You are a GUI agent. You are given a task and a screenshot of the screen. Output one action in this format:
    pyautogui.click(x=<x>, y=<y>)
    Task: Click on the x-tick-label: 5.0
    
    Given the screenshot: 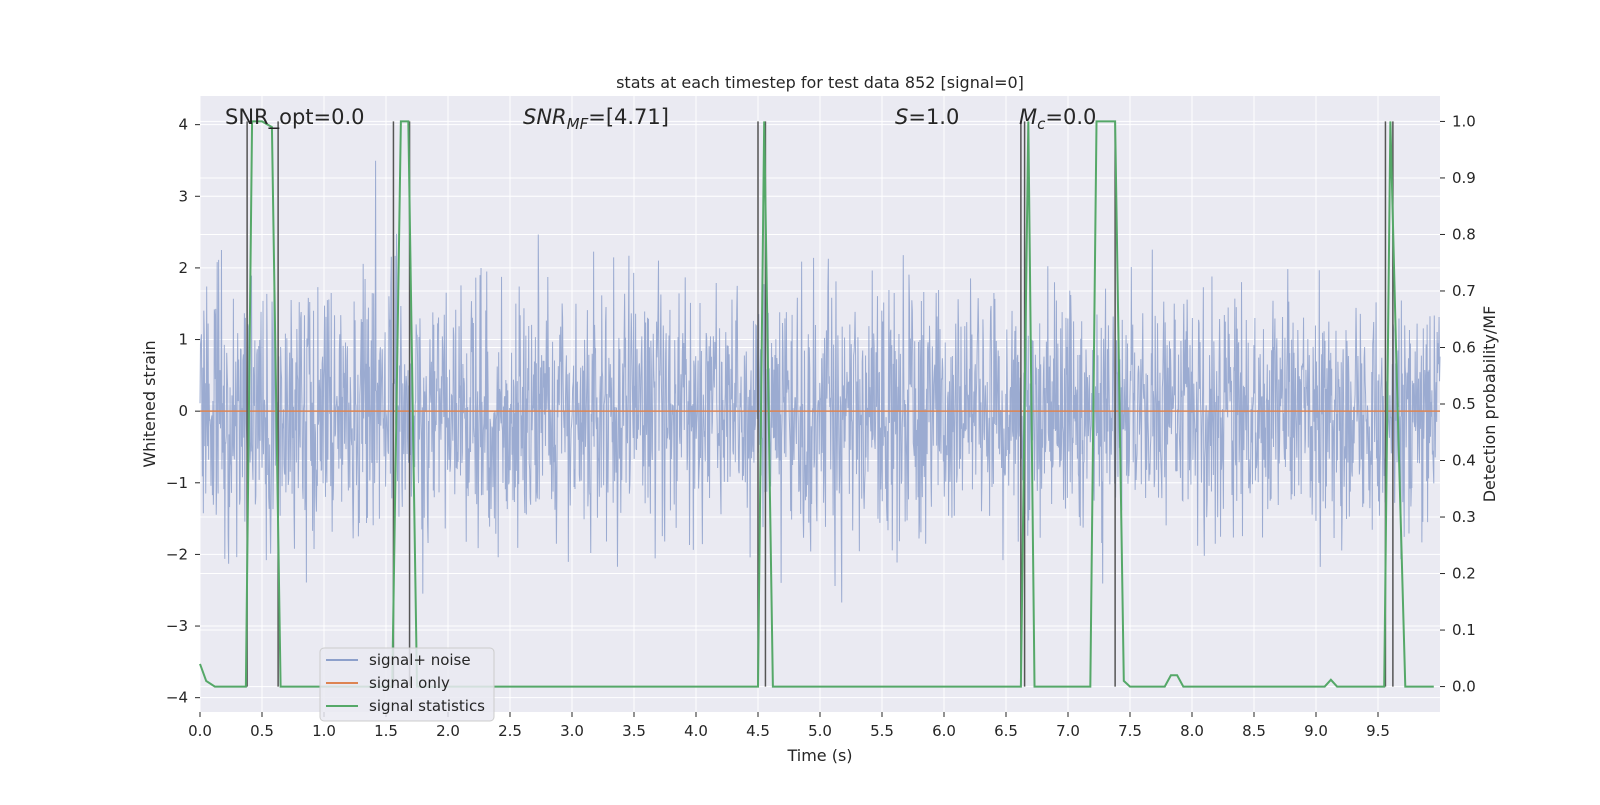 What is the action you would take?
    pyautogui.click(x=820, y=731)
    